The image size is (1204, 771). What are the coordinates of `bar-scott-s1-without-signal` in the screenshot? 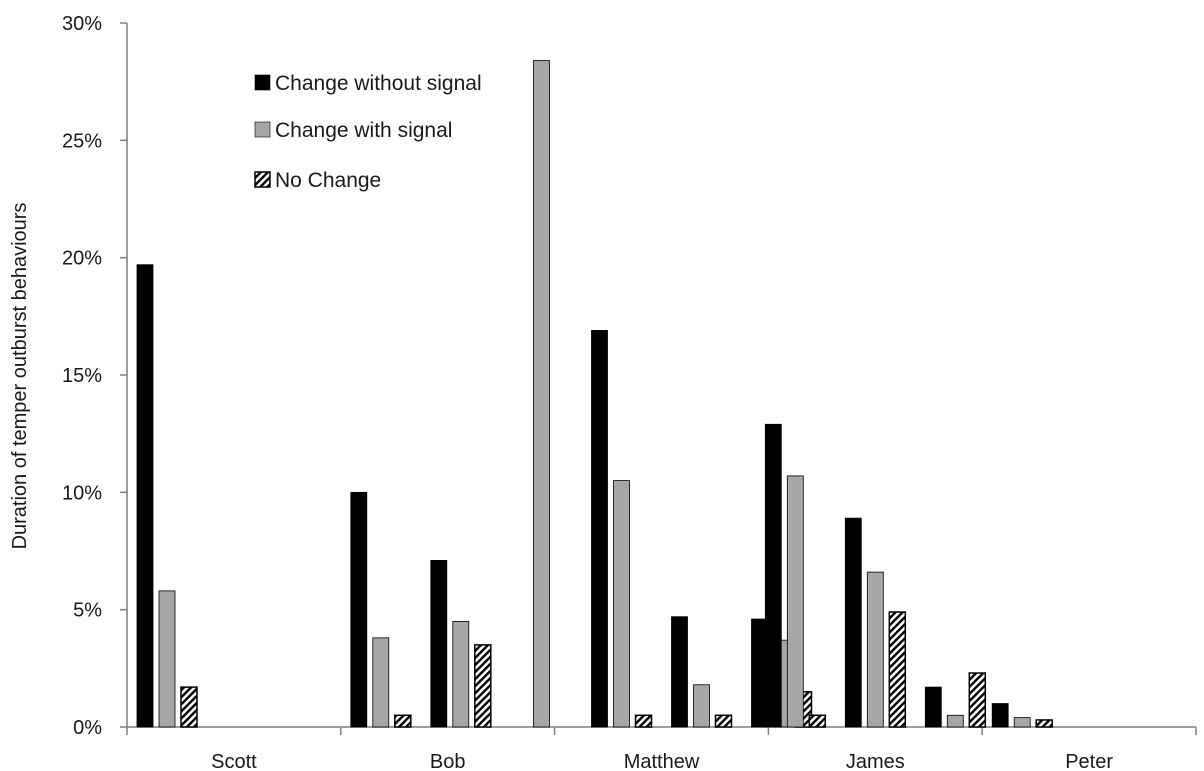 It's located at (145, 496).